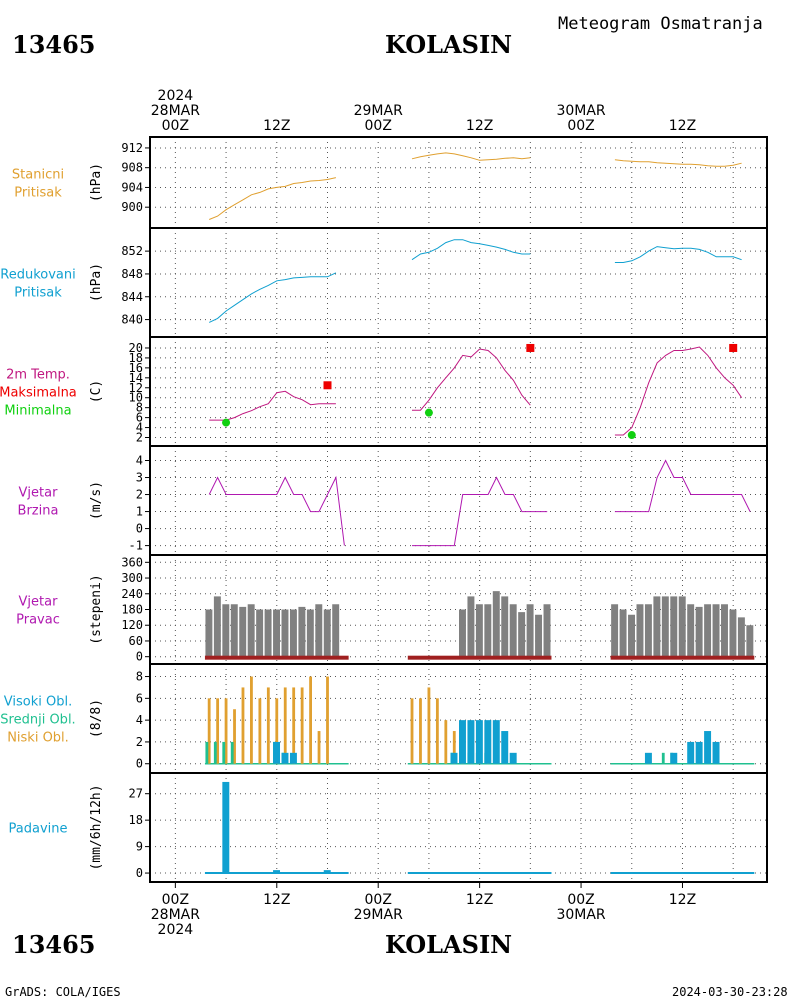 The height and width of the screenshot is (1000, 800). Describe the element at coordinates (38, 702) in the screenshot. I see `panel-label: Visoki Obl.` at that location.